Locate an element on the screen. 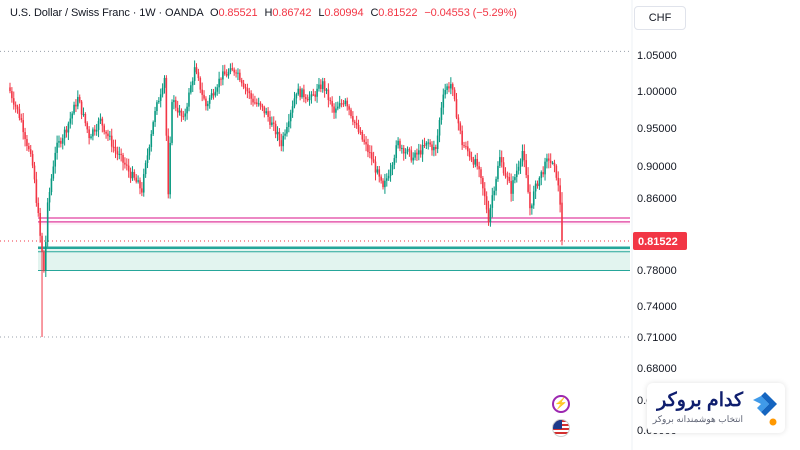 The image size is (800, 450). us-flag-icon is located at coordinates (561, 428).